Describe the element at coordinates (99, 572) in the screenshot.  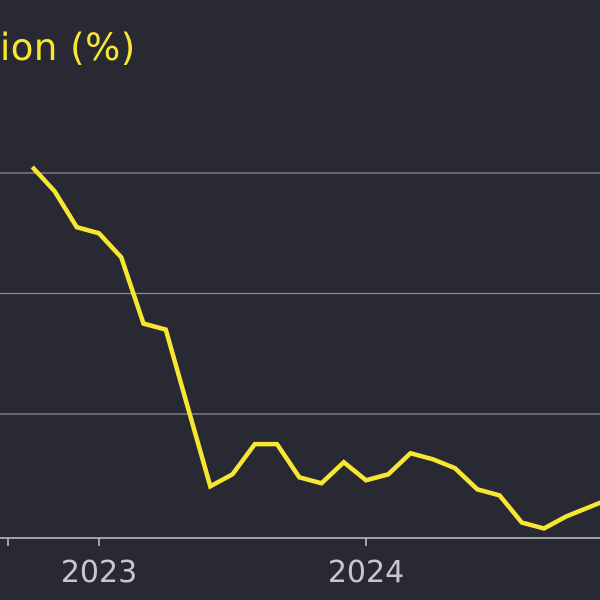
I see `x-tick-label-2023: 2023` at that location.